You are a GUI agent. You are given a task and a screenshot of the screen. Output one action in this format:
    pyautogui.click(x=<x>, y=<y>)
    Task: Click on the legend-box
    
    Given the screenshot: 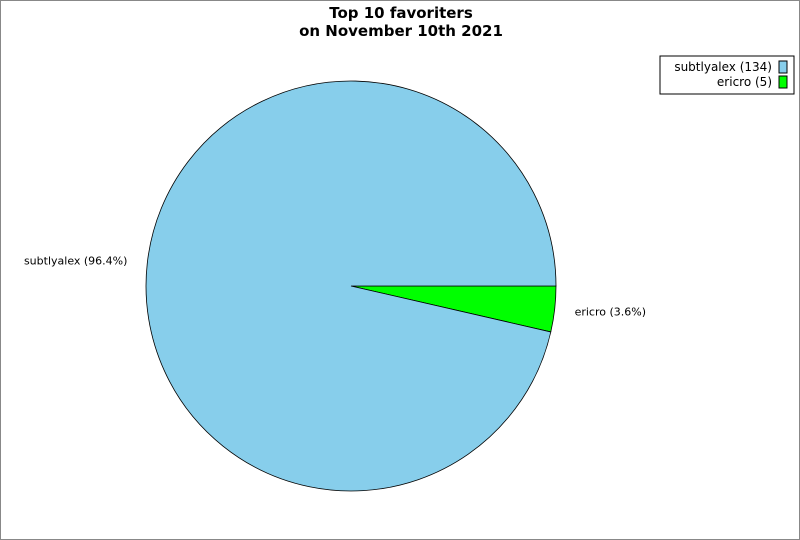 What is the action you would take?
    pyautogui.click(x=727, y=75)
    